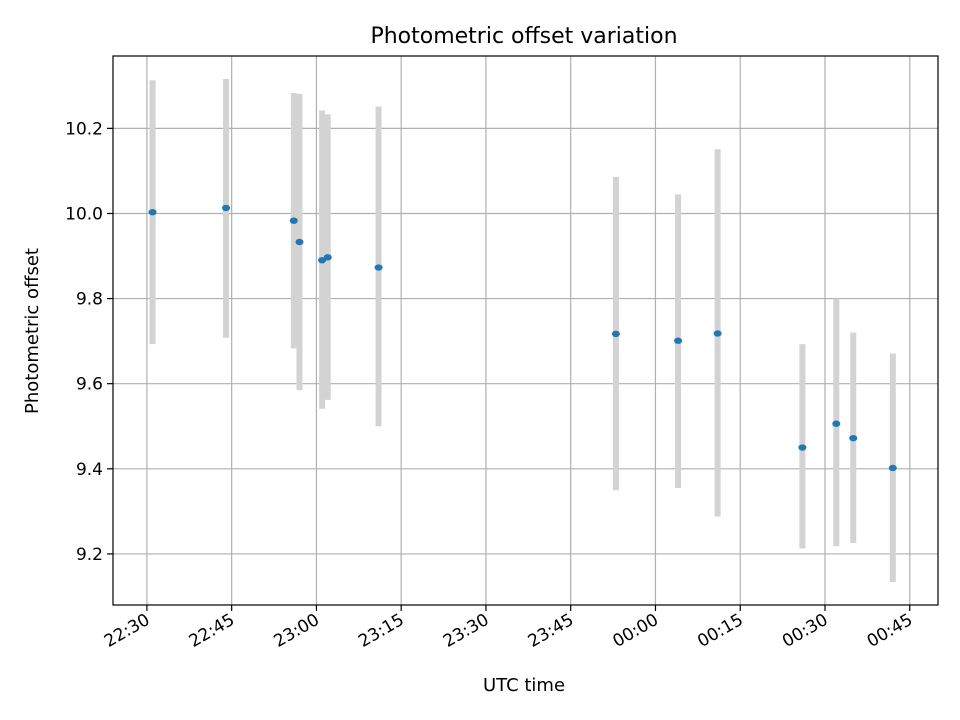  Describe the element at coordinates (720, 631) in the screenshot. I see `x-tick-label: 00:15` at that location.